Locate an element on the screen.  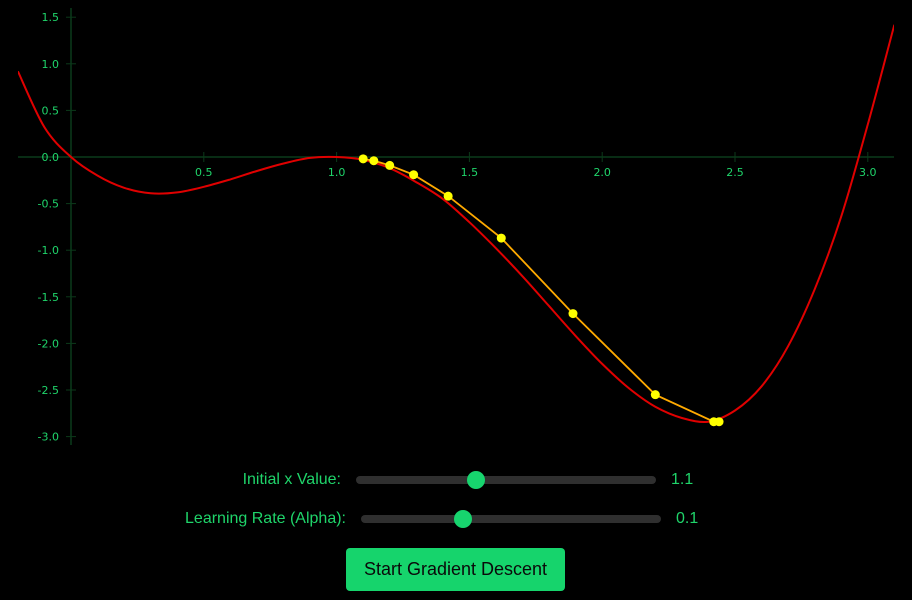
y-tick-label: -0.5 is located at coordinates (48, 204).